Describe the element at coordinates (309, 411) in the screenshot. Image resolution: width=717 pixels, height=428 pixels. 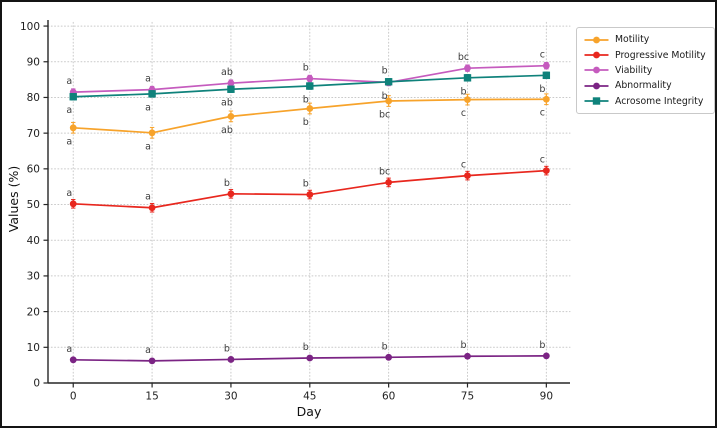
I see `x-axis-label: Day` at that location.